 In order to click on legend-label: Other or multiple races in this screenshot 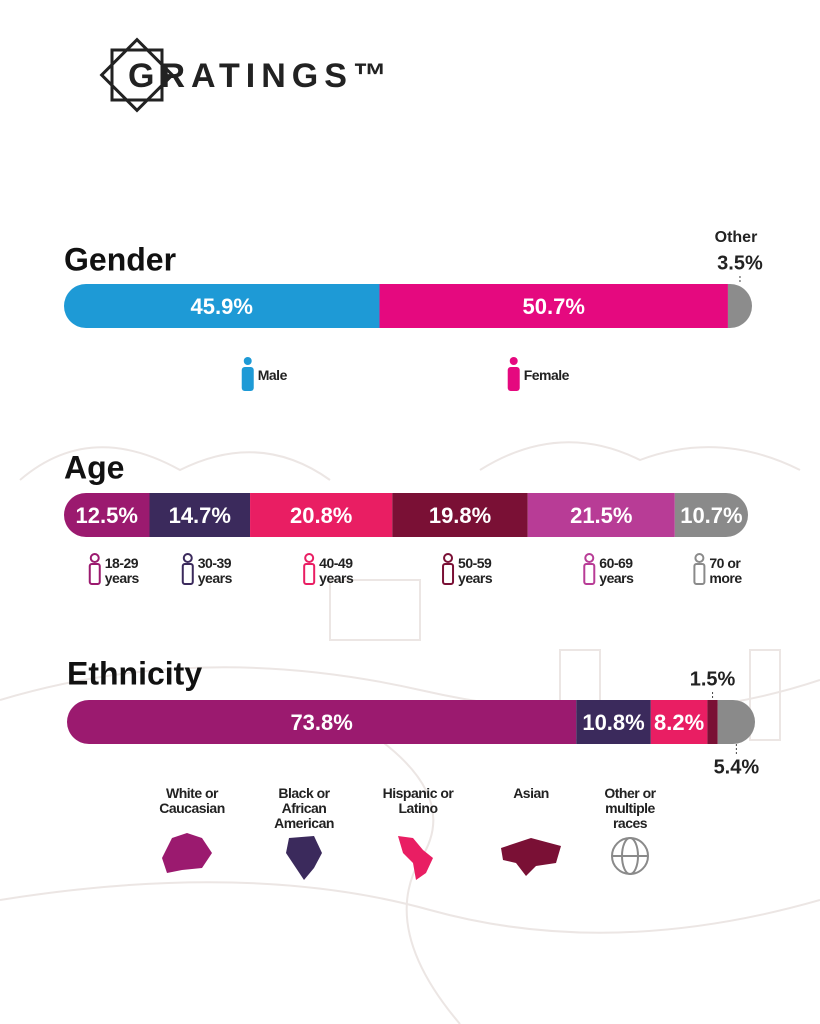, I will do `click(630, 808)`.